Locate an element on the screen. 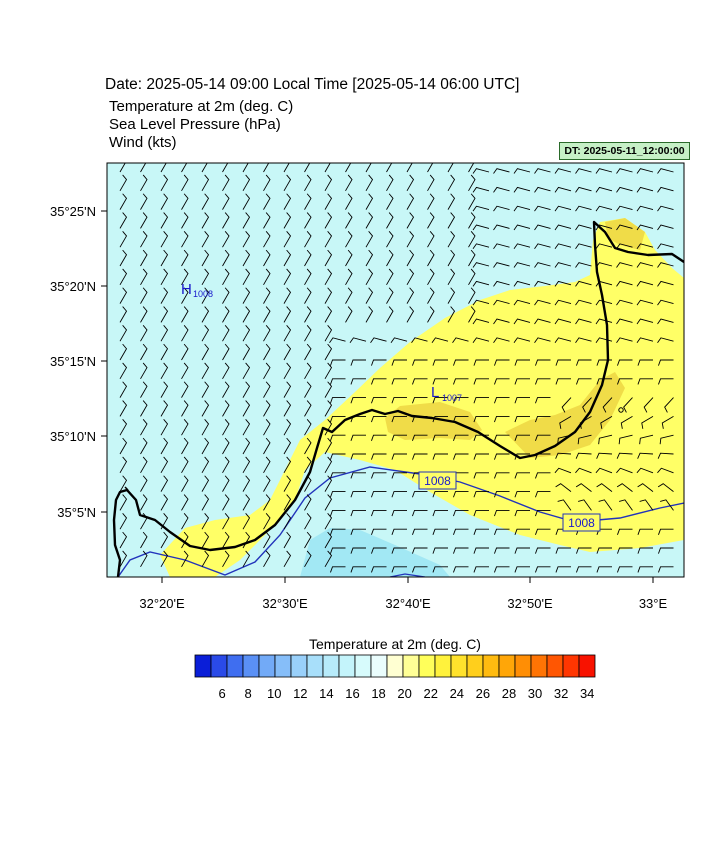 The height and width of the screenshot is (864, 720). colorbar-tick-label: 24 is located at coordinates (457, 693).